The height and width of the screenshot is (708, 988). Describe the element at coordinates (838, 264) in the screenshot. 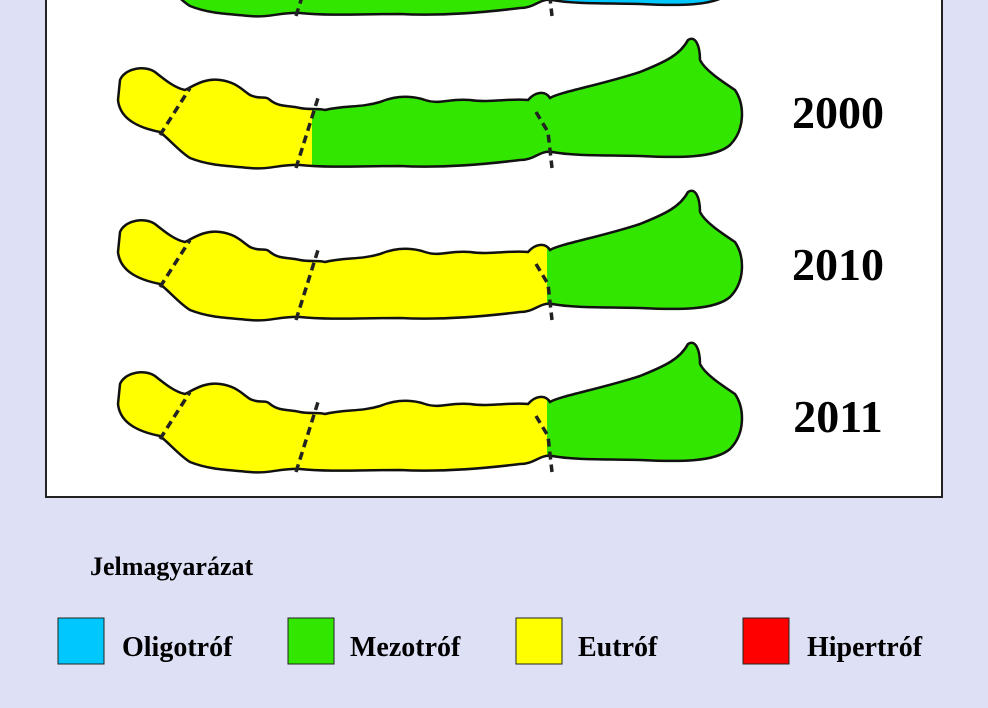

I see `year-label: 2010` at that location.